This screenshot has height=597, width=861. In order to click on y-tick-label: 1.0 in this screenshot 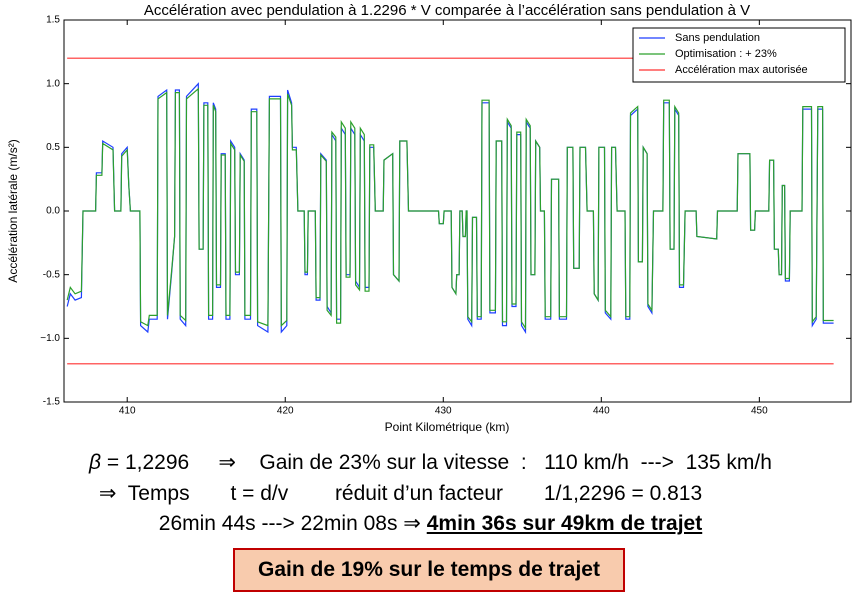, I will do `click(53, 83)`.